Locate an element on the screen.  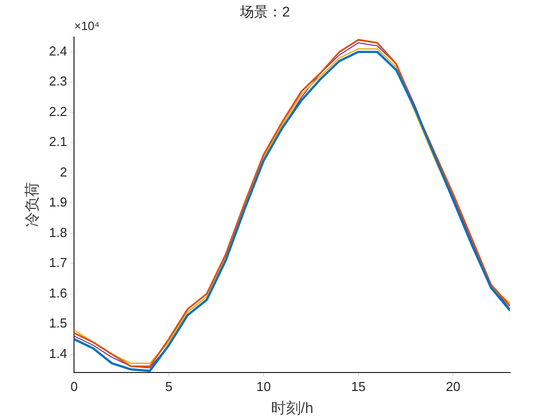
y-tick-label: 2.1 is located at coordinates (58, 142).